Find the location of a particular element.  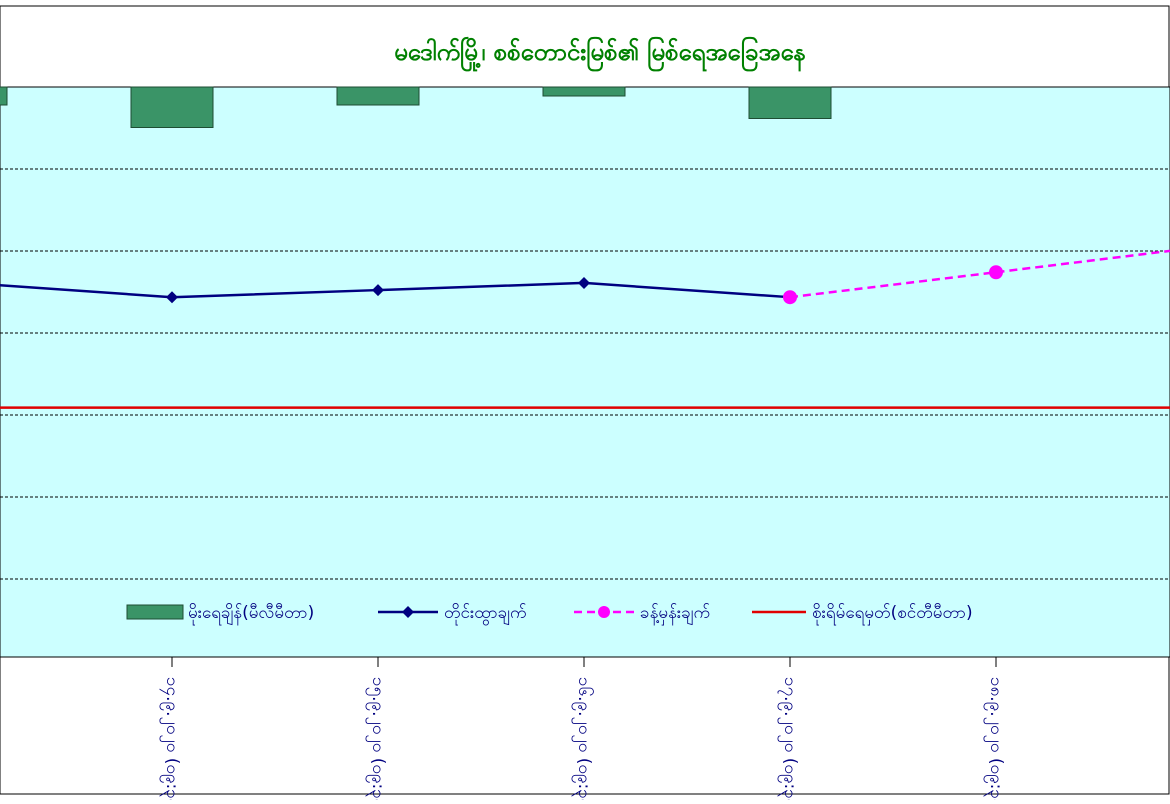

legend-label-forecast: ခန့်မှန်းချက် is located at coordinates (675, 614).